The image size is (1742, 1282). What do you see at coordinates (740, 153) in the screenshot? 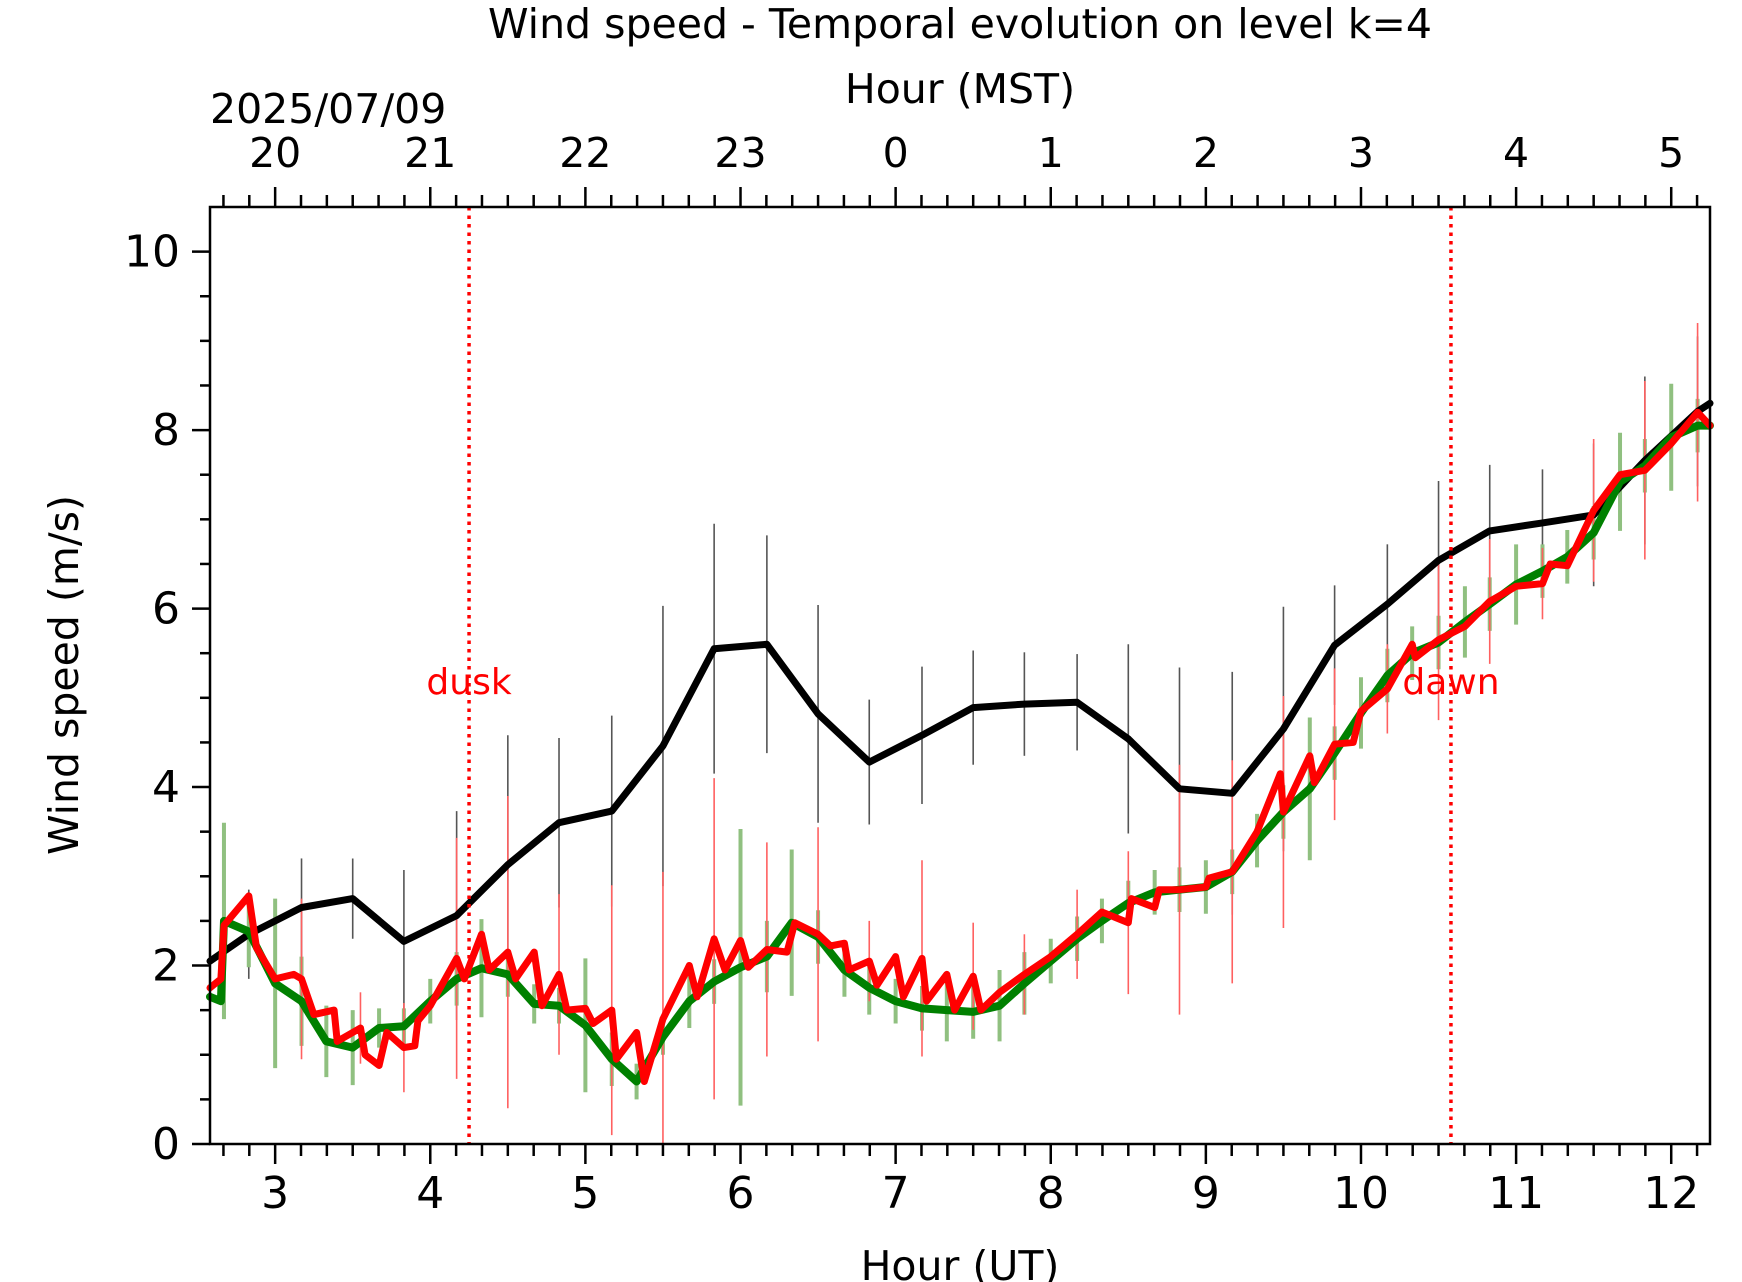
I see `x2-tick-label: 23` at bounding box center [740, 153].